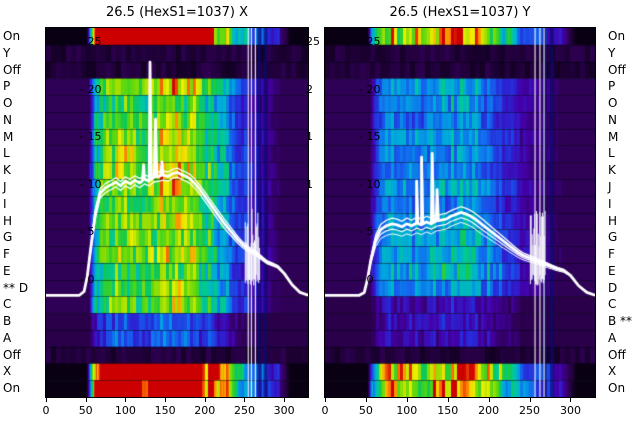 The height and width of the screenshot is (440, 640). Describe the element at coordinates (612, 119) in the screenshot. I see `right-axis-label: N` at that location.